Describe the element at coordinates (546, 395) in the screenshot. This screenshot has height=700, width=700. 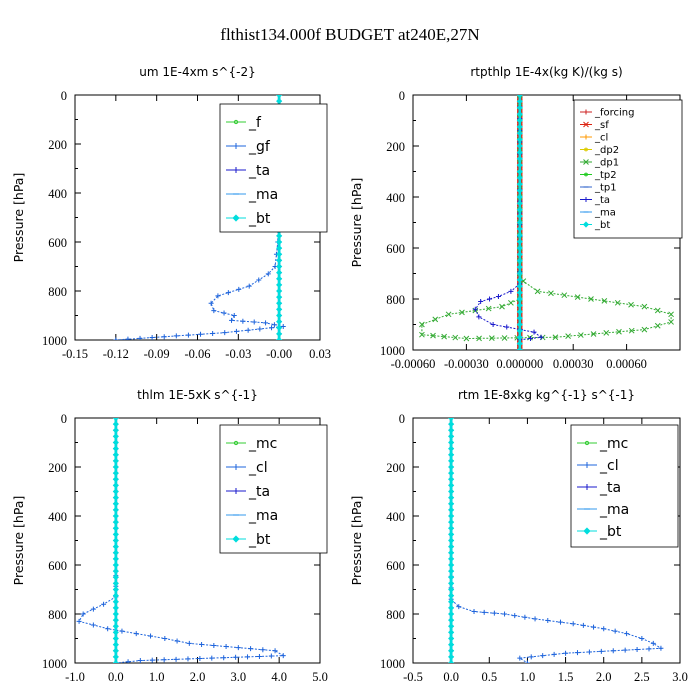
I see `panel-title: rtm 1E-8xkg kg^{-1} s^{-1}` at that location.